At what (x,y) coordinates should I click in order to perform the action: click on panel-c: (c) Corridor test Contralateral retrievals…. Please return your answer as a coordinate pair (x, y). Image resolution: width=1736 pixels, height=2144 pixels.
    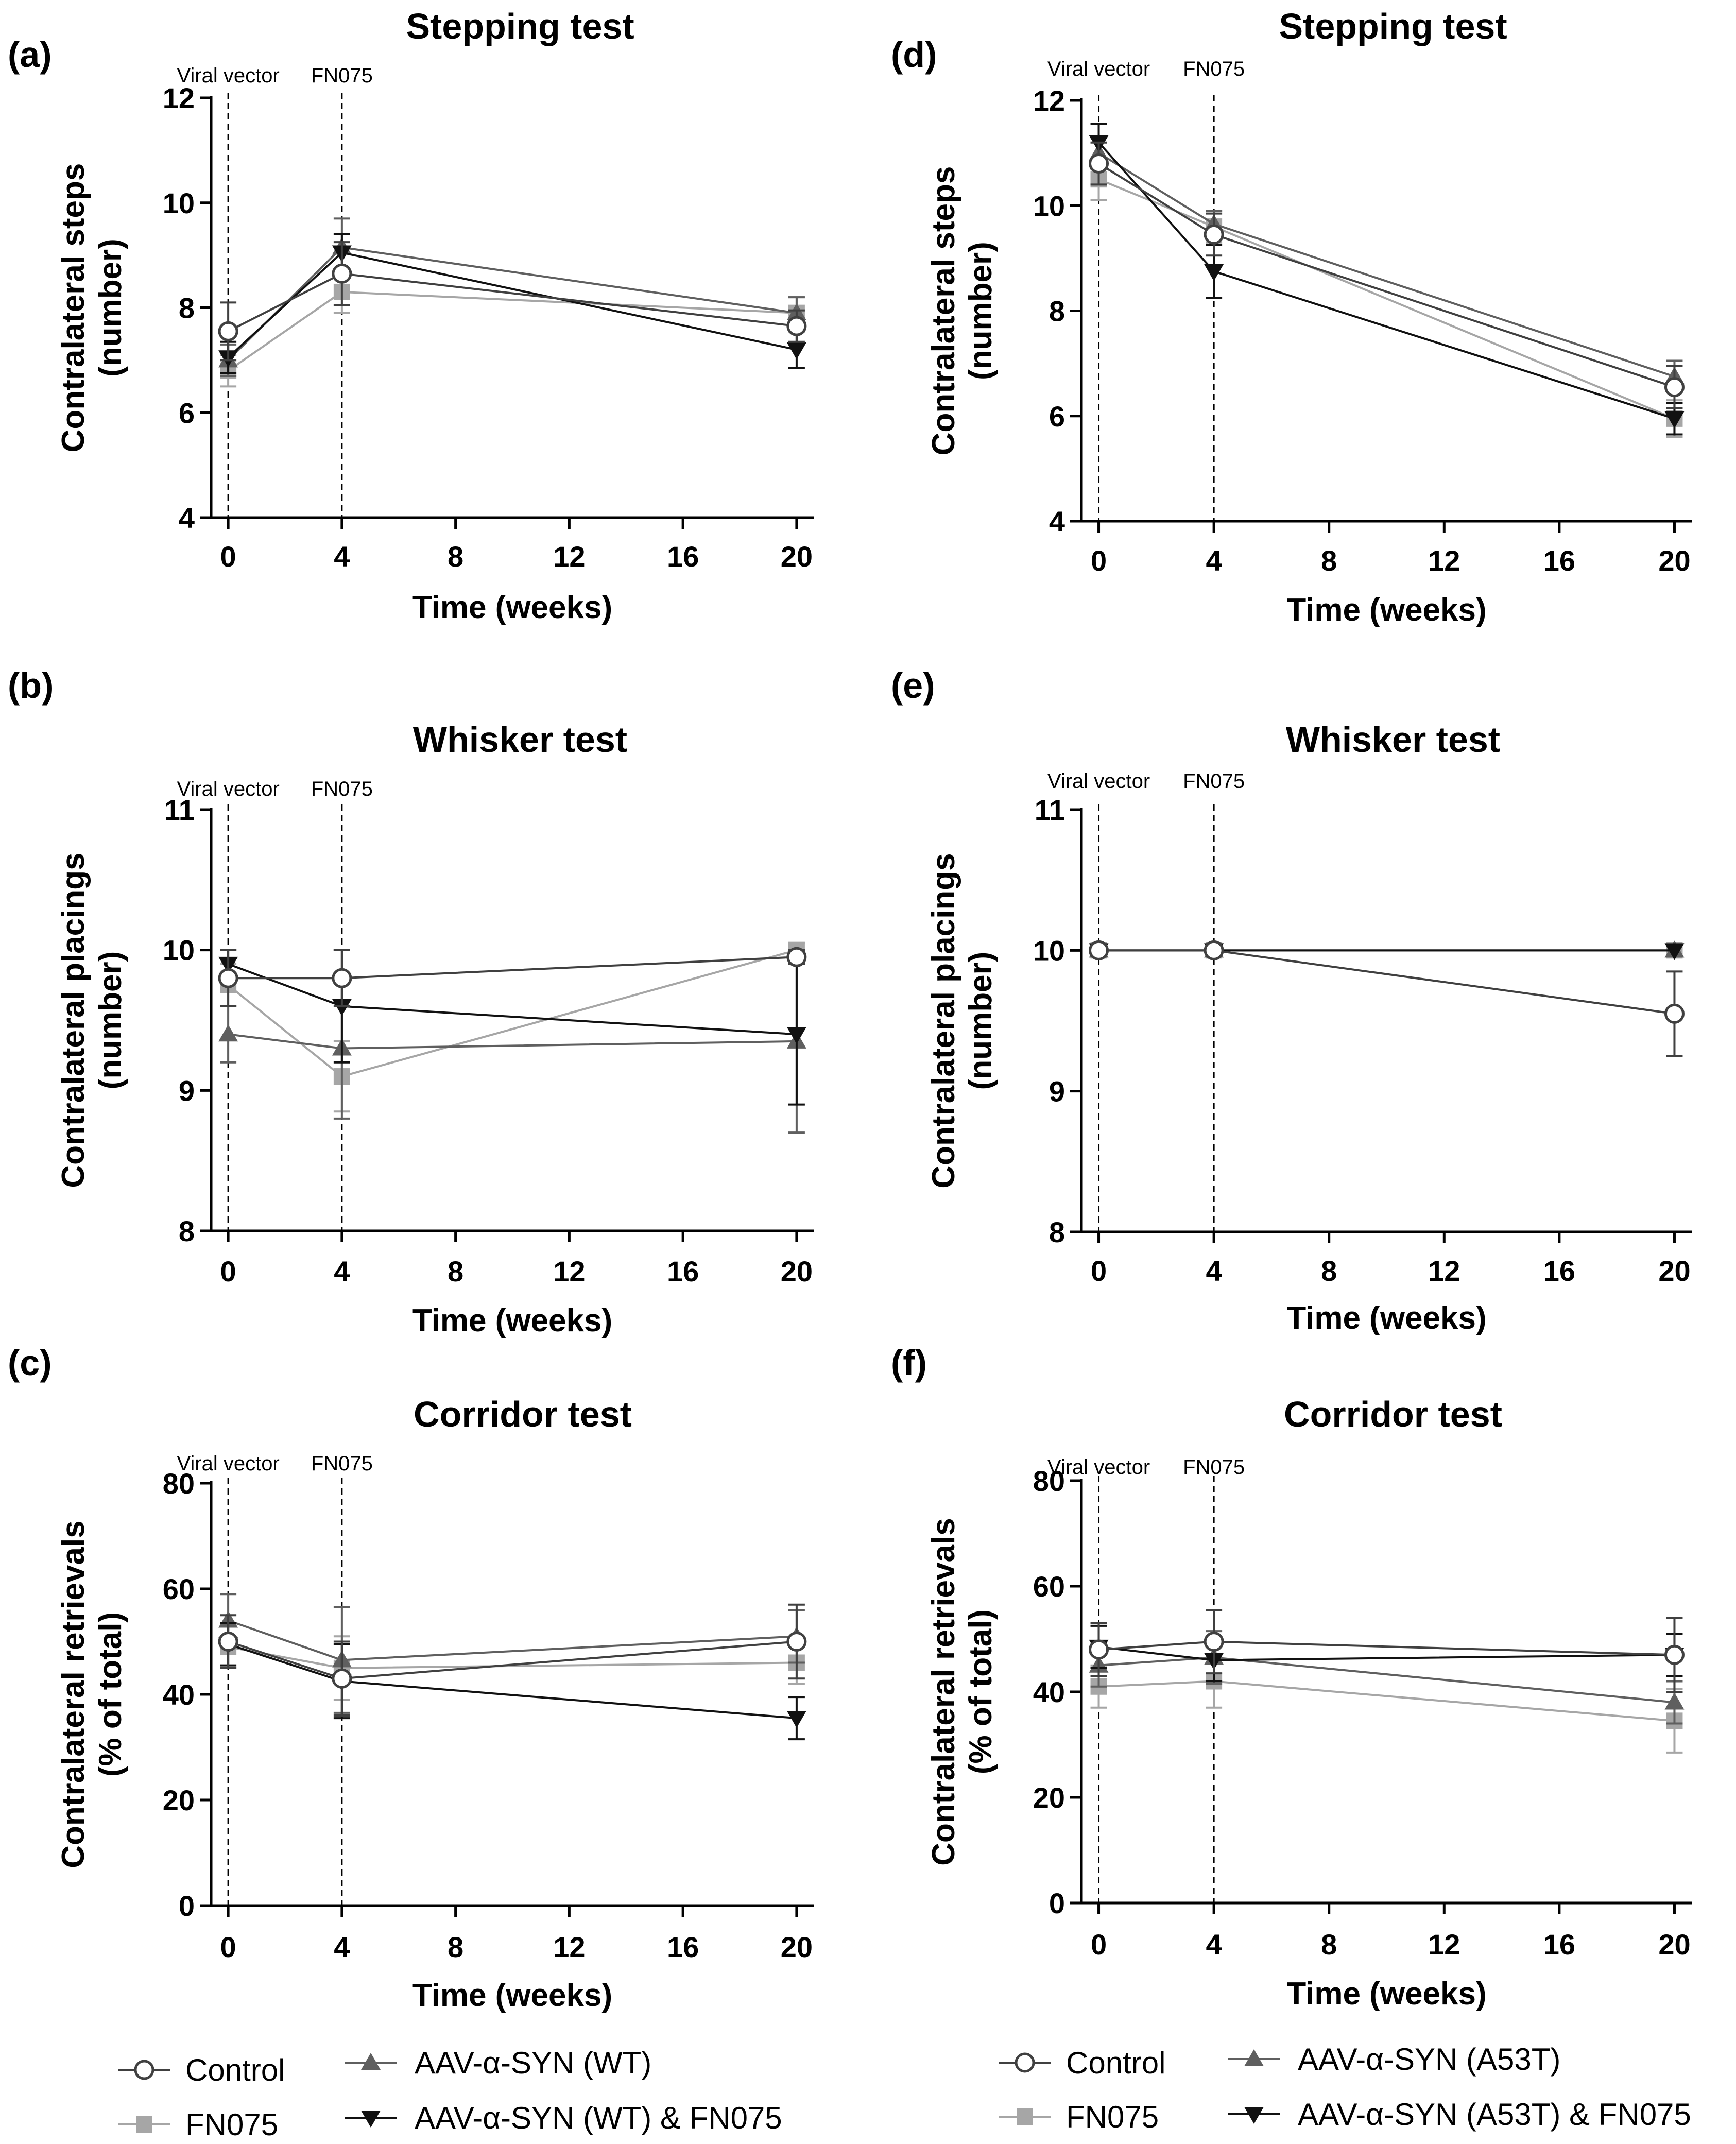
    Looking at the image, I should click on (411, 1678).